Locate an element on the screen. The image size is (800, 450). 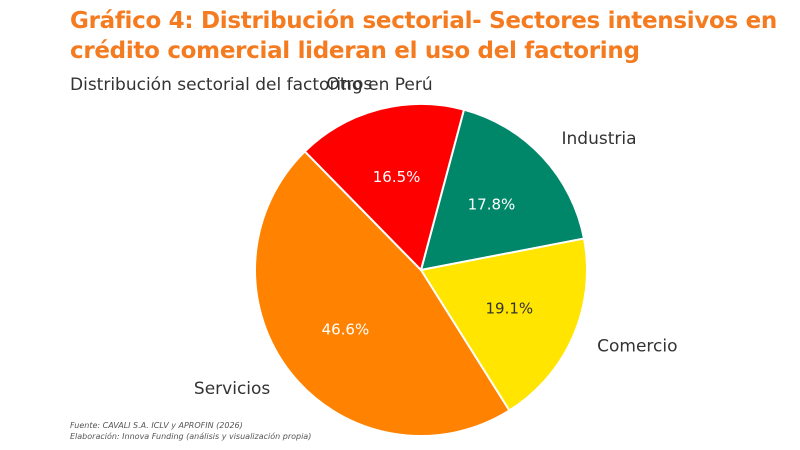
value-label-industria: 17.8% is located at coordinates (492, 204).